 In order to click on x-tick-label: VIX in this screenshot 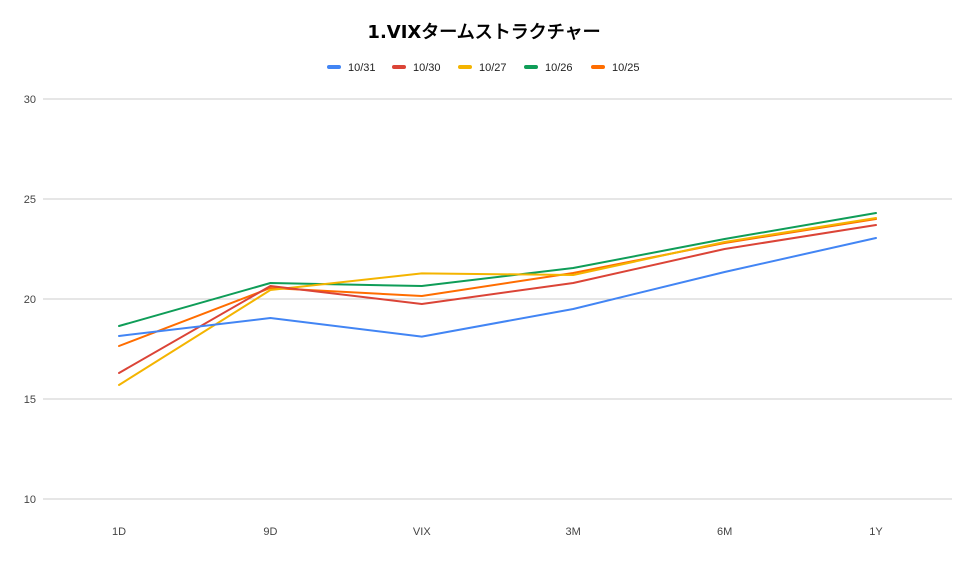, I will do `click(422, 532)`.